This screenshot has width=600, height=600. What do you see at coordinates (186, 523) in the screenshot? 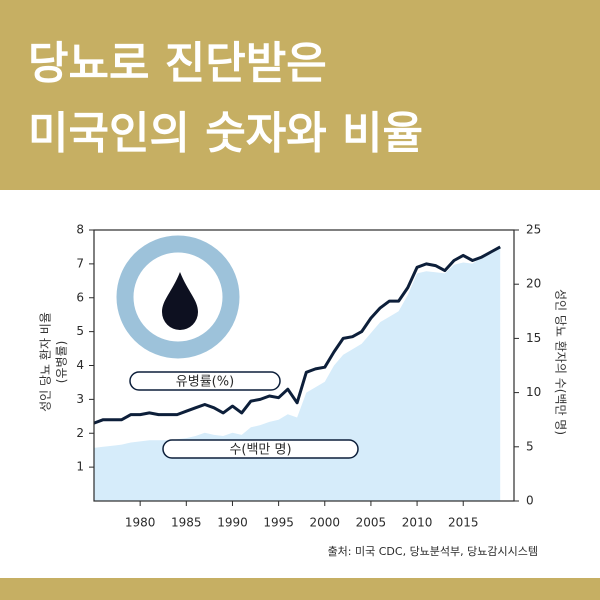
I see `x-tick-label: 1985` at bounding box center [186, 523].